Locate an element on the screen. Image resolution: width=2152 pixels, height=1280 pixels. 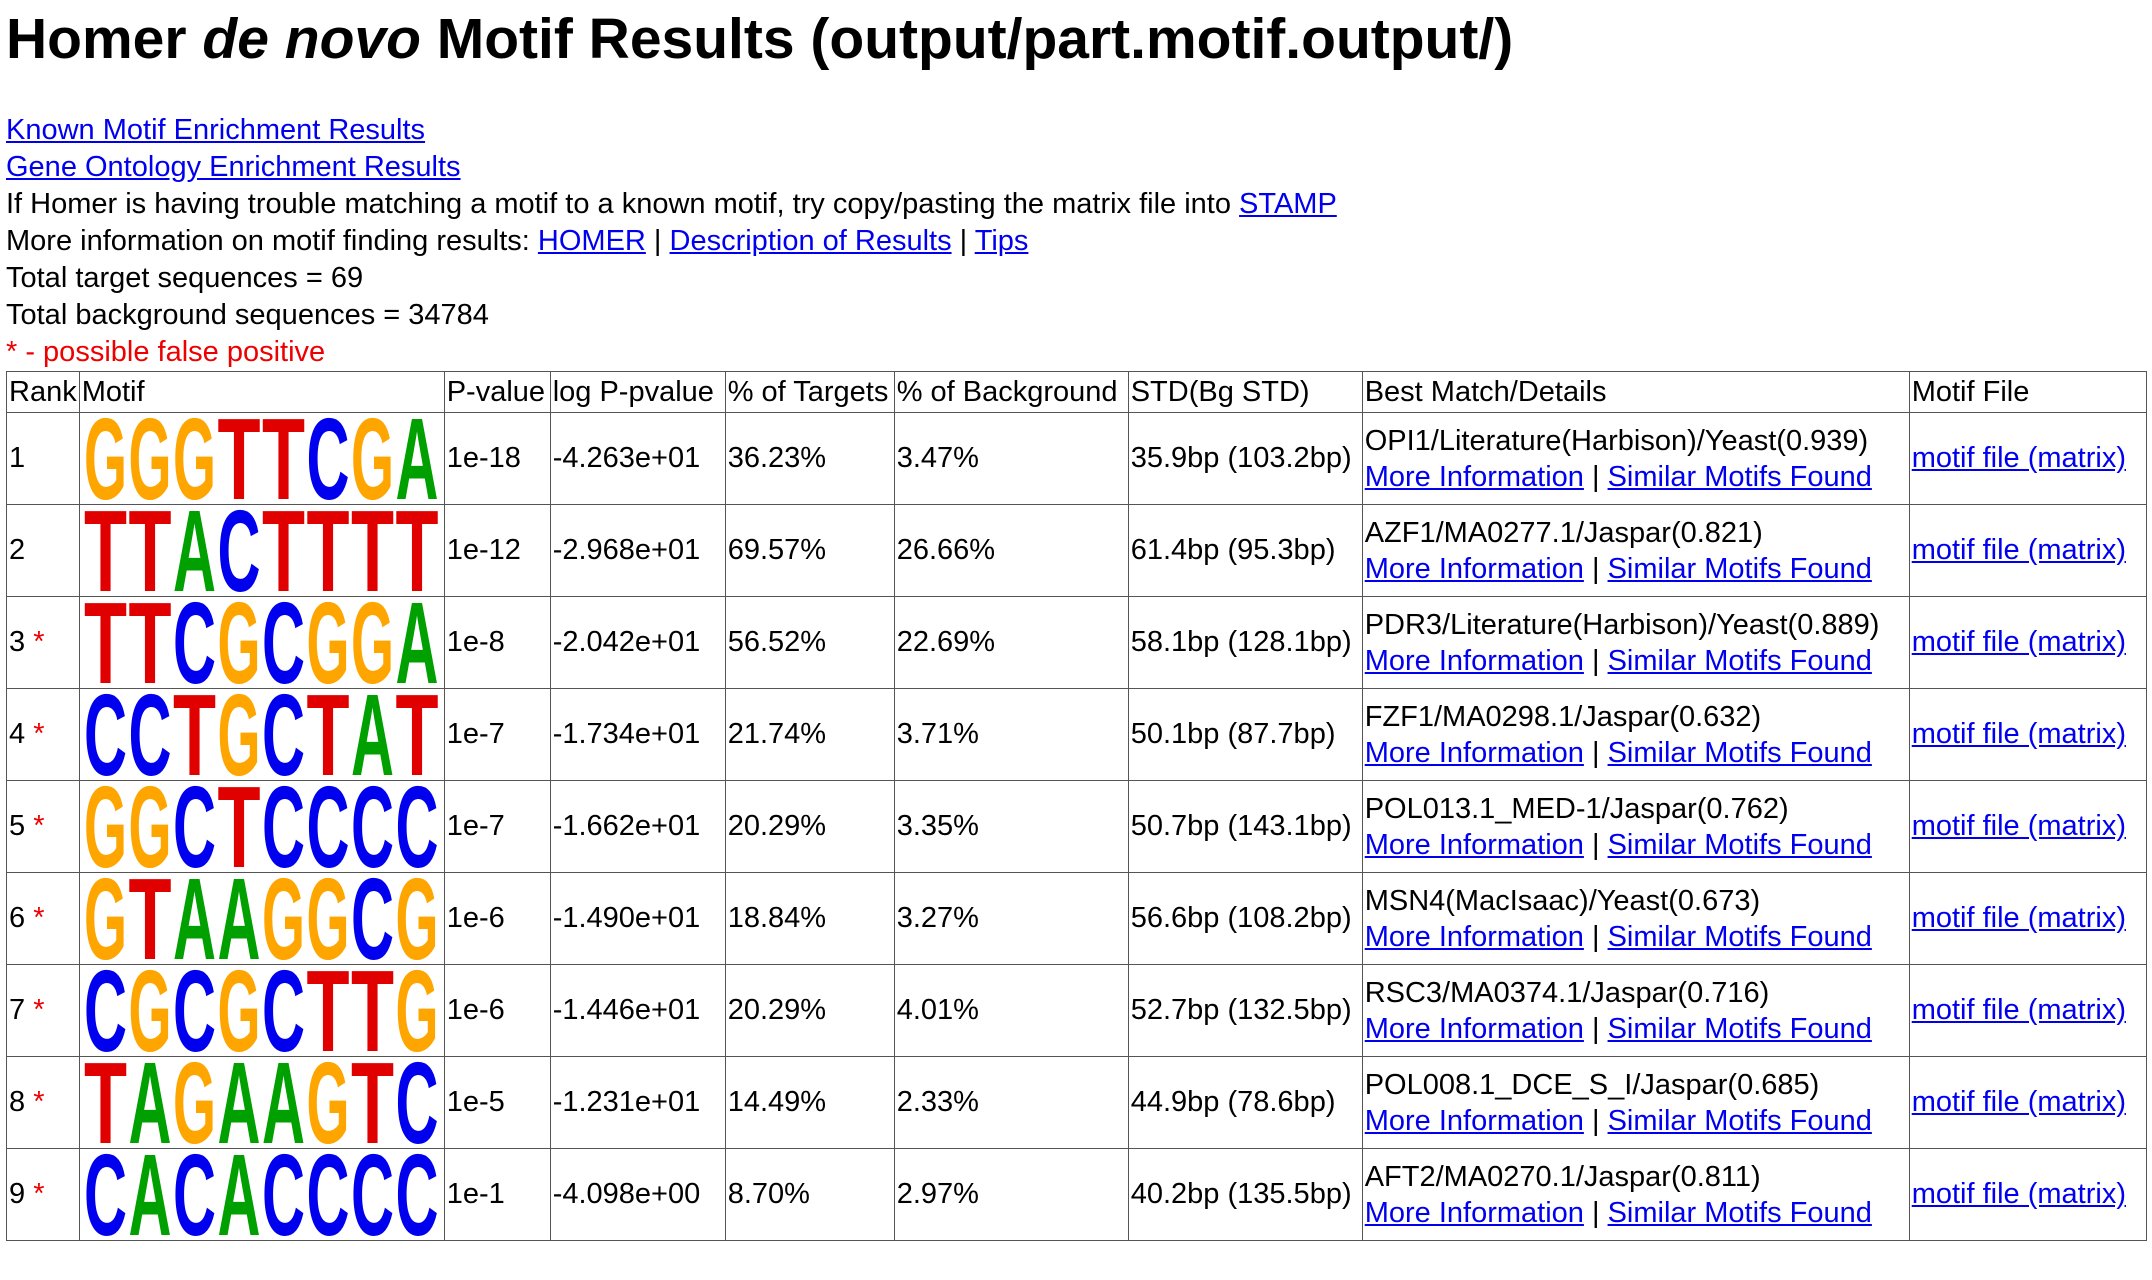
logp-cell: -1.734e+01 is located at coordinates (637, 734).